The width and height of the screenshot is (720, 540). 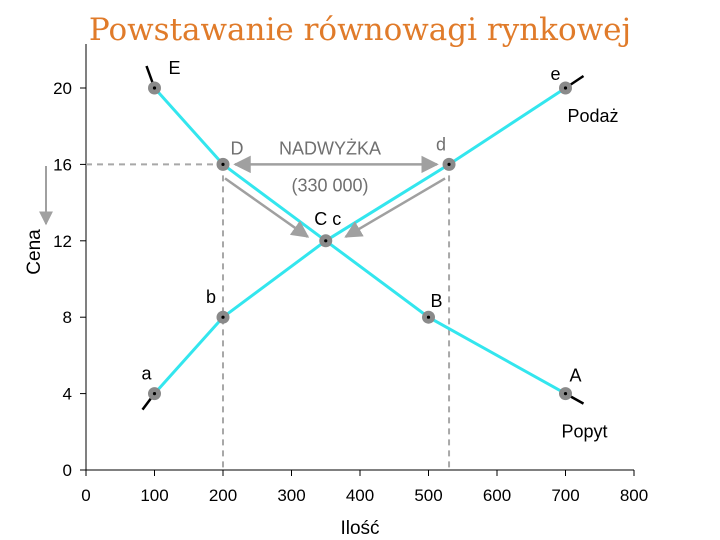 I want to click on y-tick-label: 20, so click(x=62, y=88).